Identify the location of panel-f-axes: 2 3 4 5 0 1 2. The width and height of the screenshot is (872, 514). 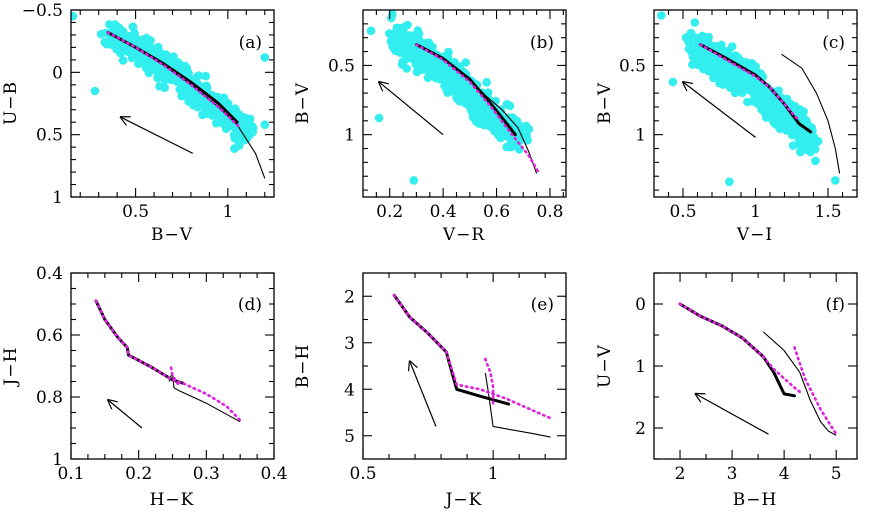
(746, 378).